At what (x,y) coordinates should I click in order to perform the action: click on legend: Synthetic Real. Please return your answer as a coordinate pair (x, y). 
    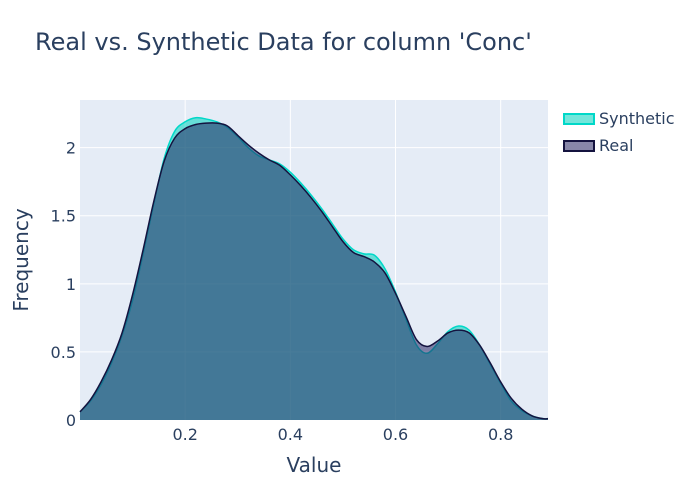
    Looking at the image, I should click on (619, 132).